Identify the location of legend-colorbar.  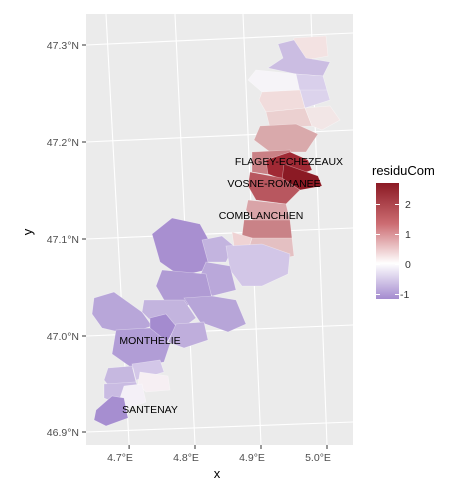
(387, 241).